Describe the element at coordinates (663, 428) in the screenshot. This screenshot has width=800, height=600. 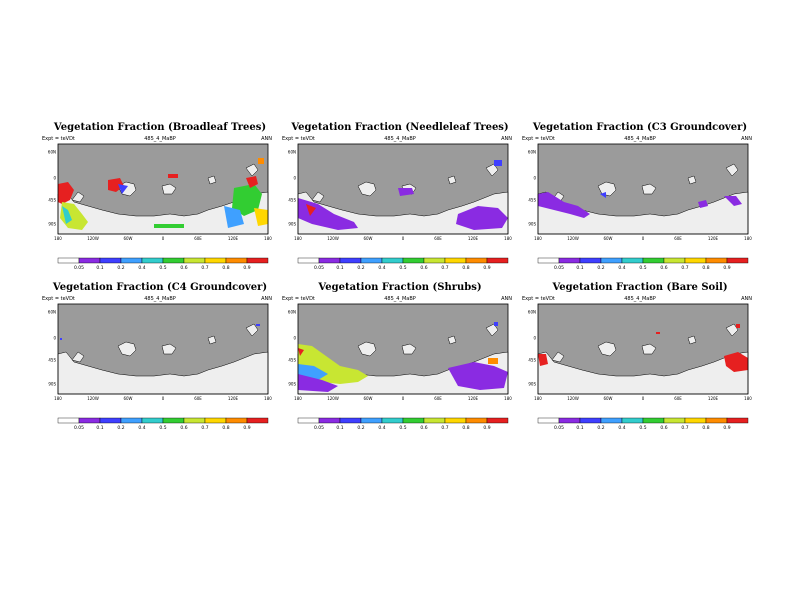
I see `colorbar-label: 0.6` at that location.